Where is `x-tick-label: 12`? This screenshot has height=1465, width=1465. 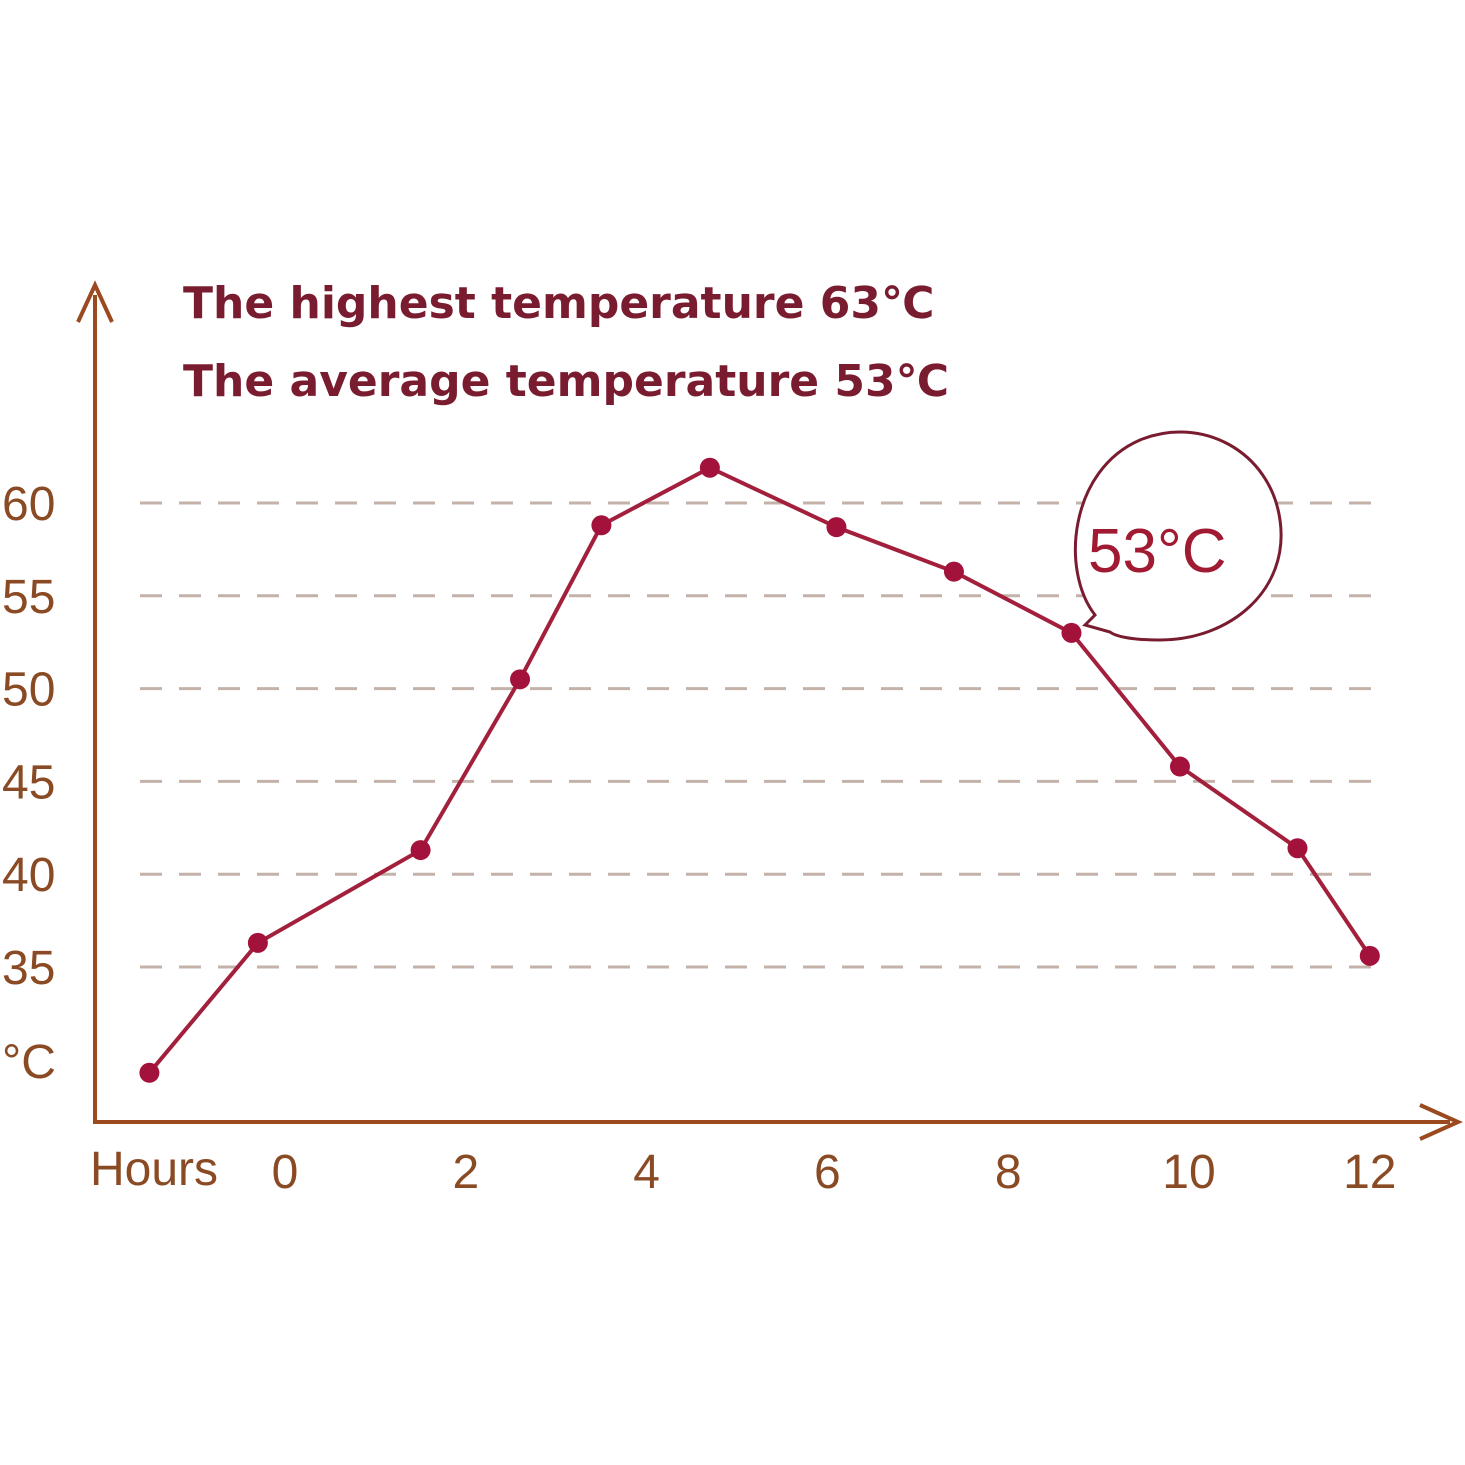 x-tick-label: 12 is located at coordinates (1369, 1172).